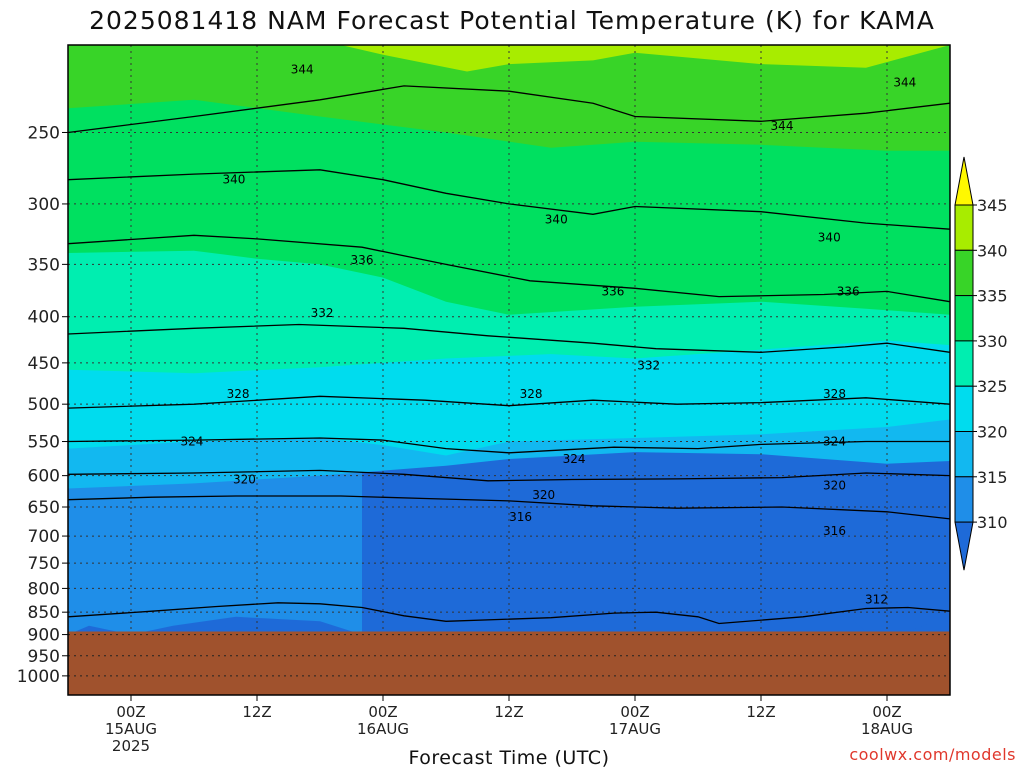  What do you see at coordinates (887, 729) in the screenshot?
I see `x-tick-sublabel: 18AUG` at bounding box center [887, 729].